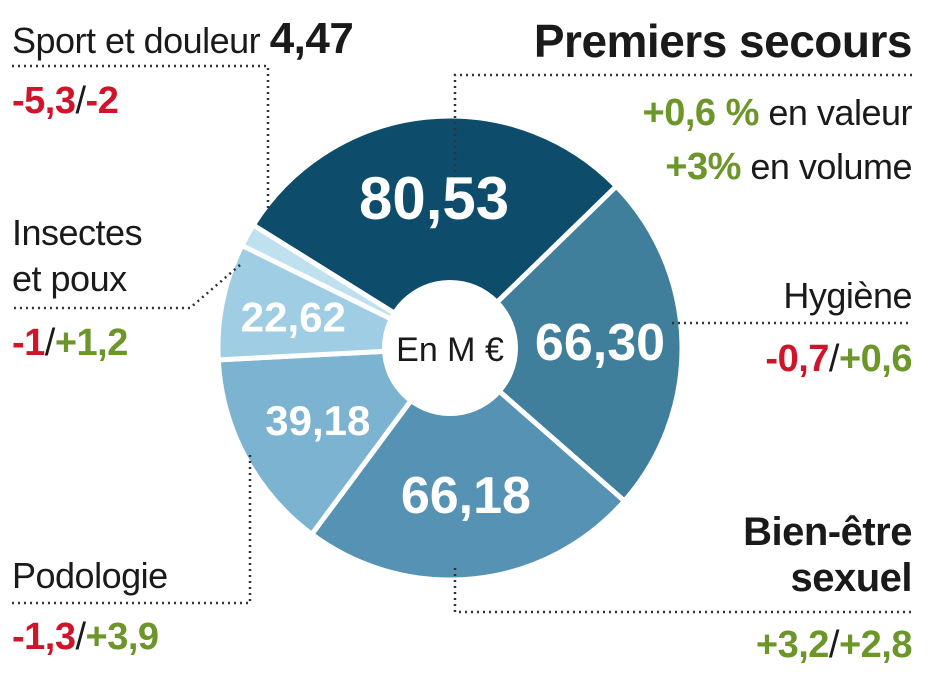 The image size is (930, 698). I want to click on value-label-premiers-secours: 80,53, so click(434, 198).